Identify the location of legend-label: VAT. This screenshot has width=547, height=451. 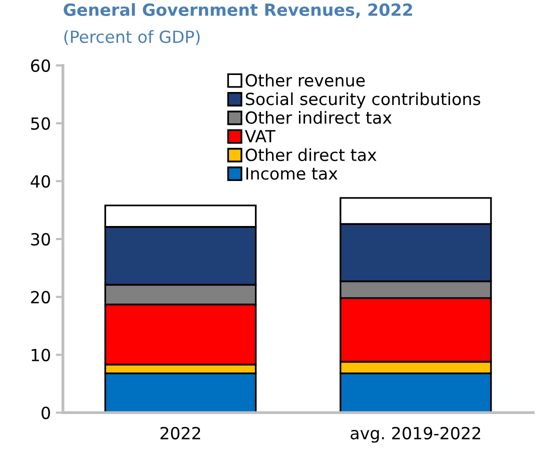
(260, 136).